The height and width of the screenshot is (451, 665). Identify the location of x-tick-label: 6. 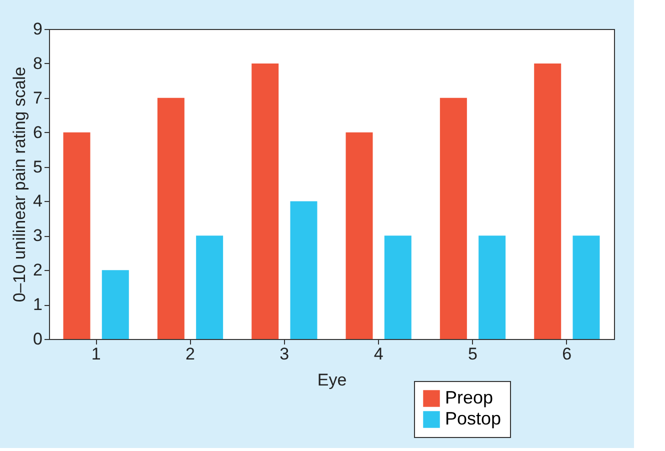
(567, 354).